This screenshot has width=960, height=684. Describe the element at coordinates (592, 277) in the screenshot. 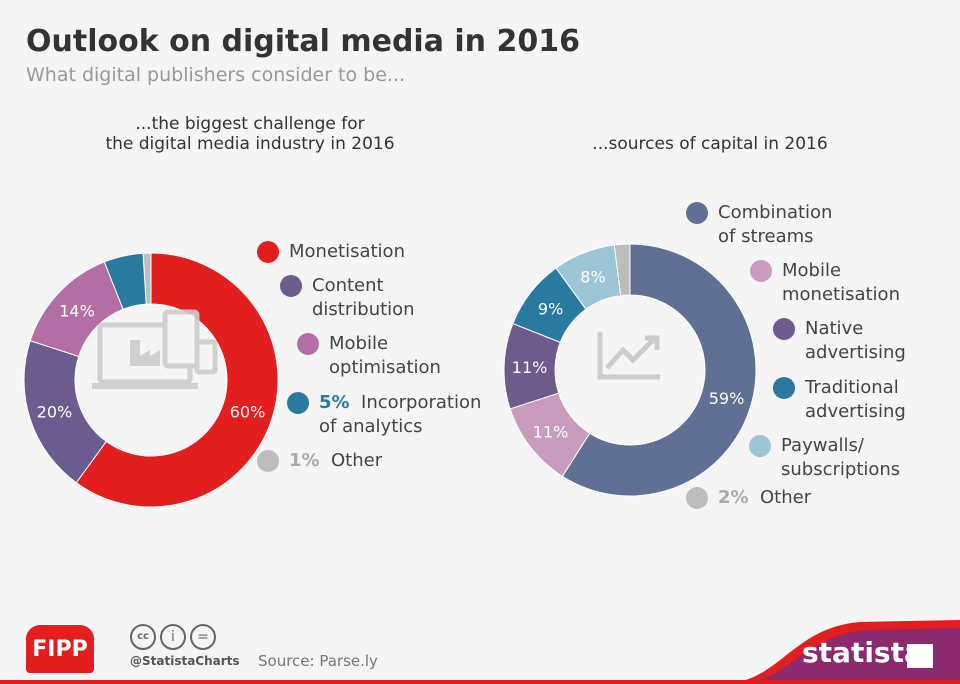

I see `slice-label: 8%` at that location.